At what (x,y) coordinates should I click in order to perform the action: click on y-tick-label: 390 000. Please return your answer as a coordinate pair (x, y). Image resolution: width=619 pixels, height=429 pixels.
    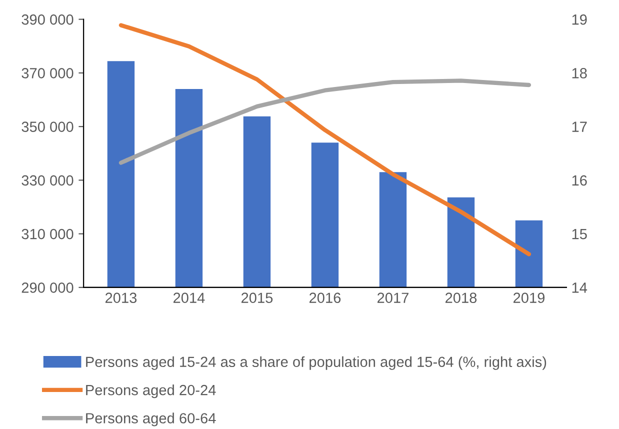
    Looking at the image, I should click on (48, 19).